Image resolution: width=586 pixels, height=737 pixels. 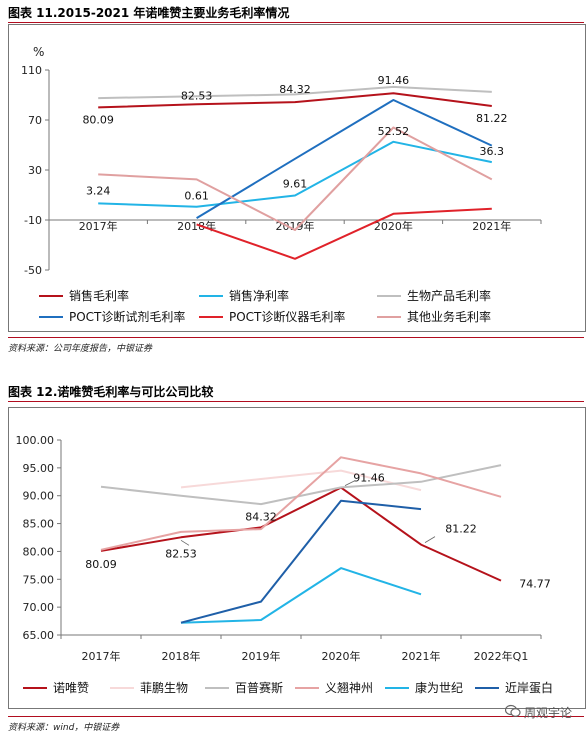 I want to click on figure2-source: 资料来源：wind，中银证券, so click(x=64, y=728).